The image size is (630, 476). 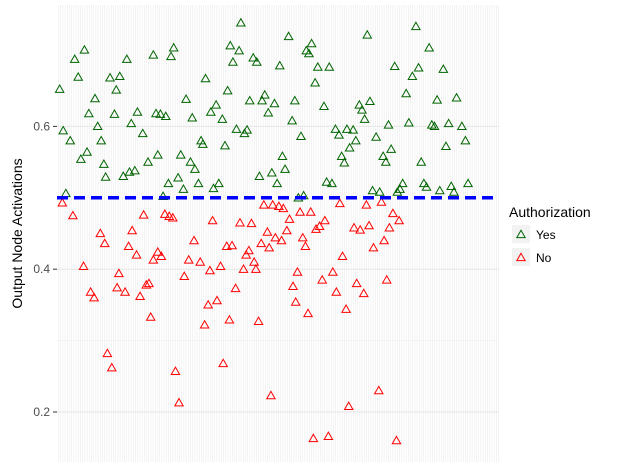 I want to click on legend-title: Authorization, so click(x=550, y=212).